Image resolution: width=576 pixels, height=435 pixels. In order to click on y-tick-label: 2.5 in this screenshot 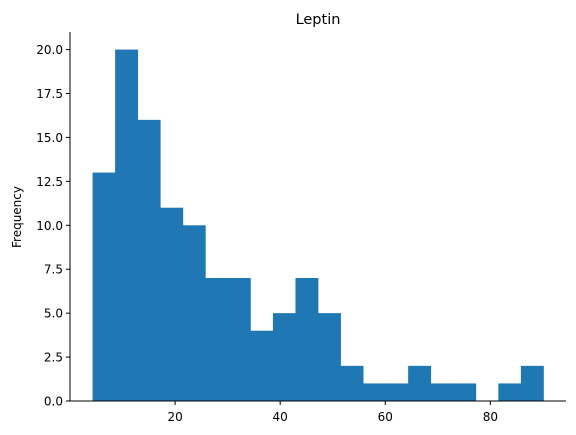, I will do `click(53, 358)`.